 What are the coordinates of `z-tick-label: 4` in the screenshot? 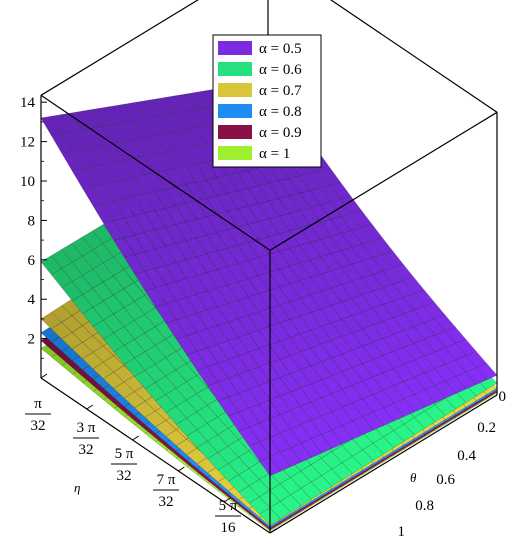 It's located at (32, 300).